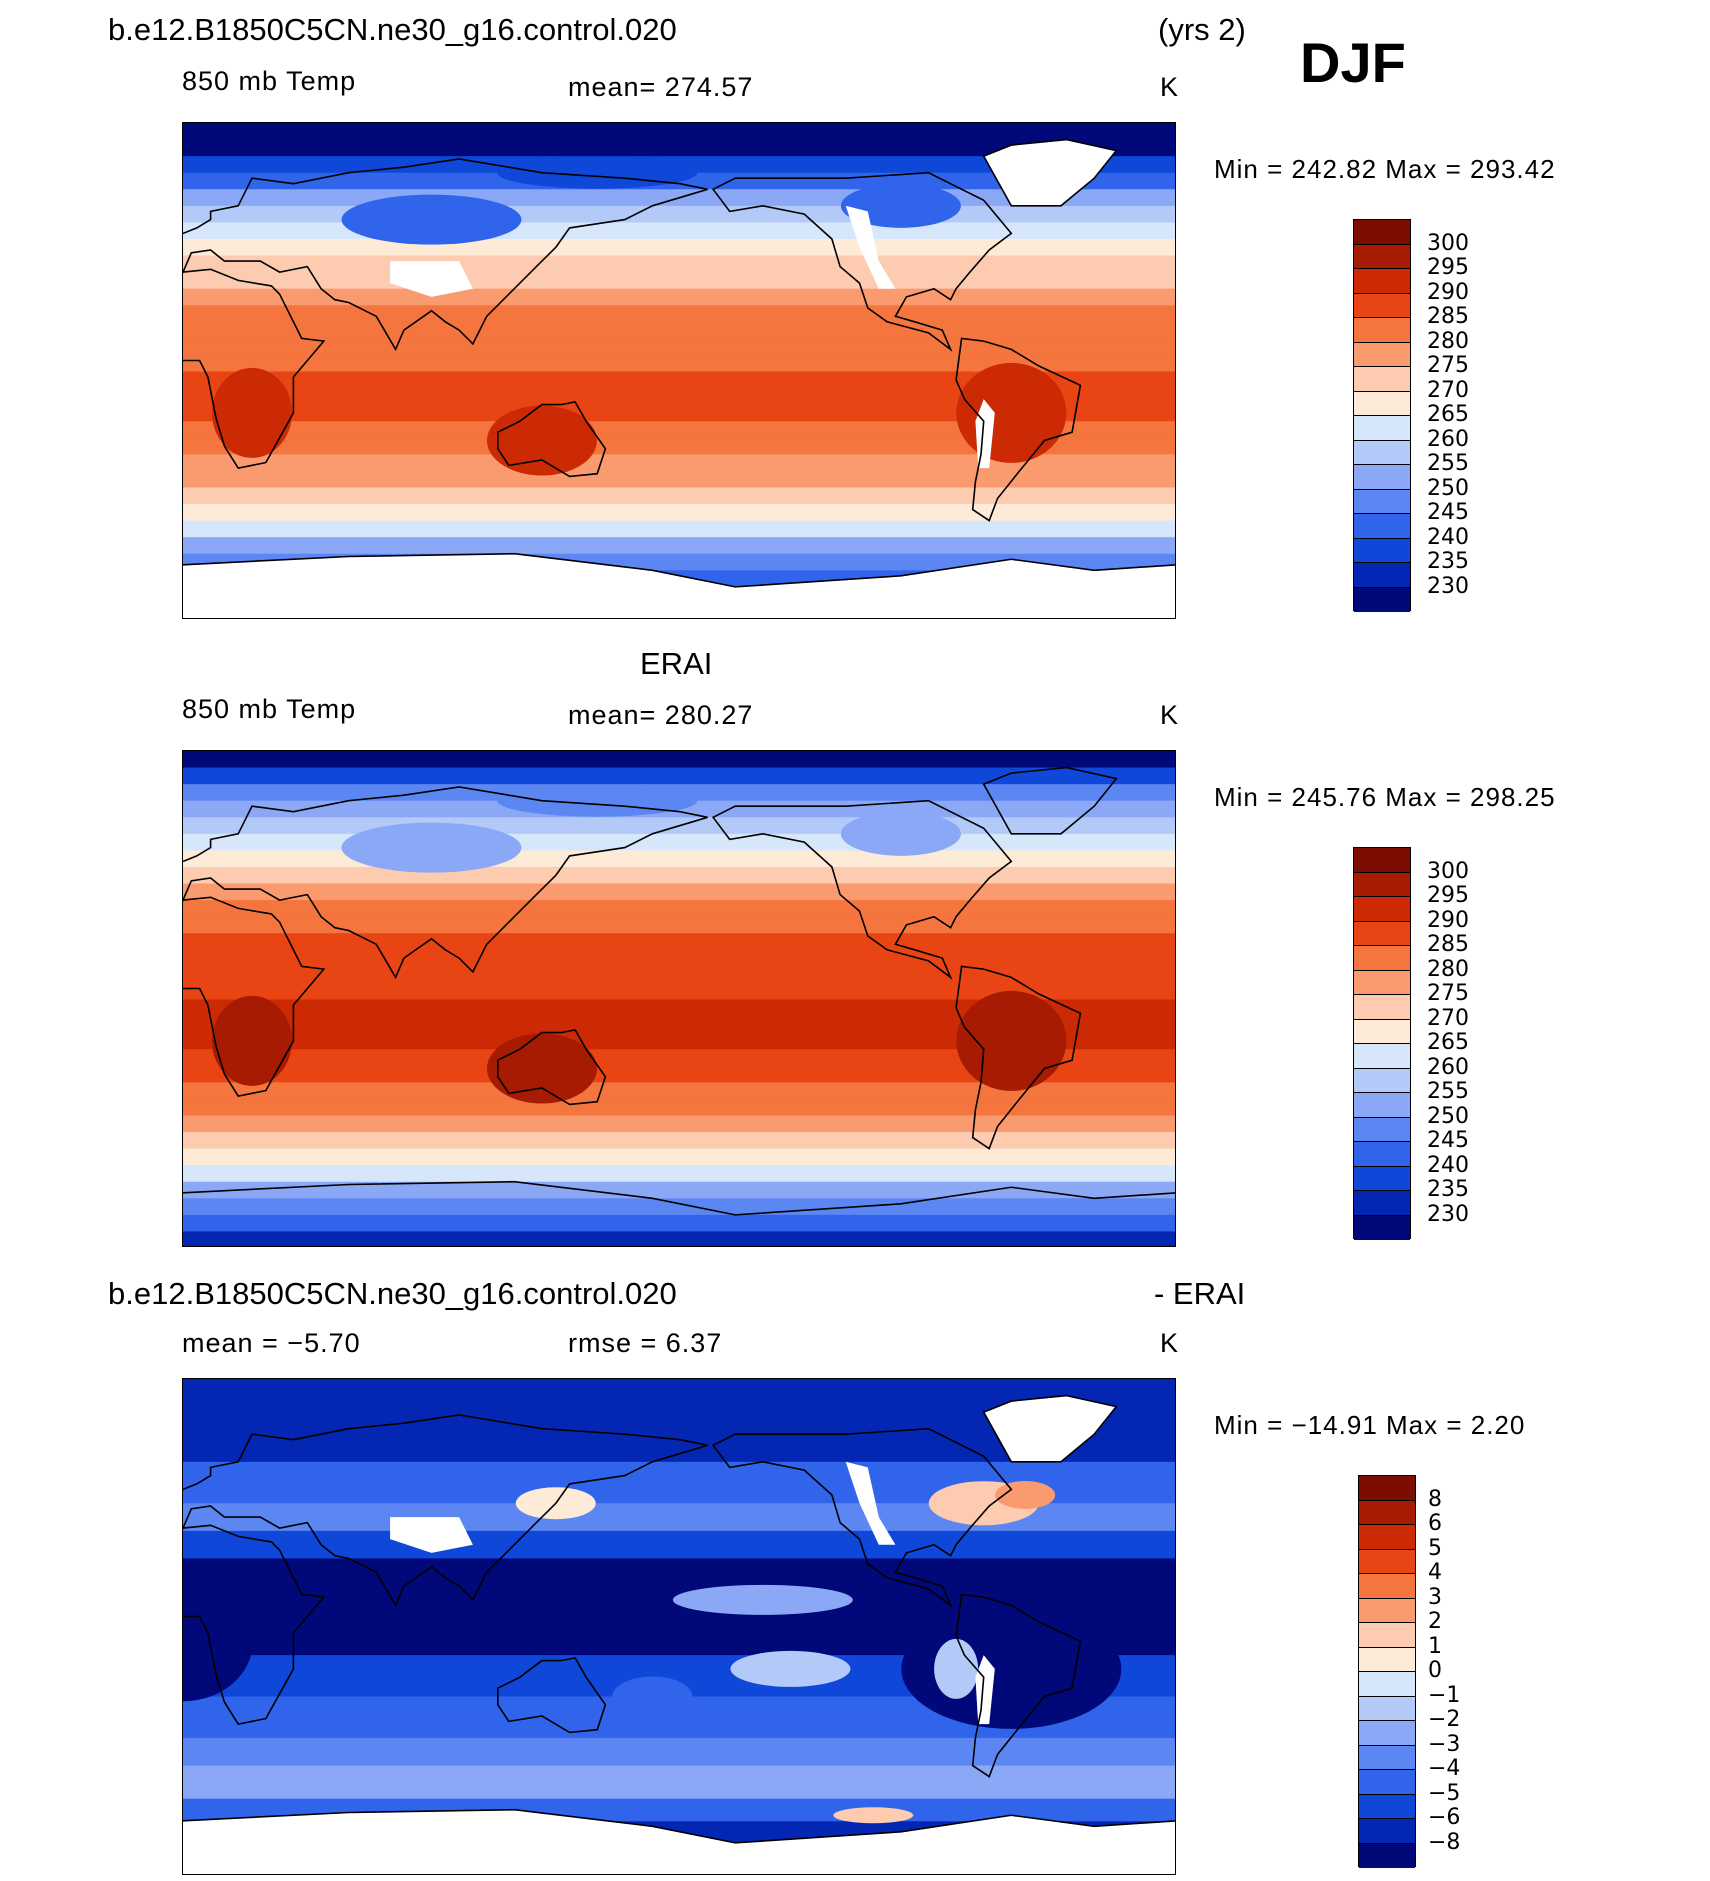 The height and width of the screenshot is (1881, 1710). I want to click on colorbar-tick-label: 6, so click(1435, 1523).